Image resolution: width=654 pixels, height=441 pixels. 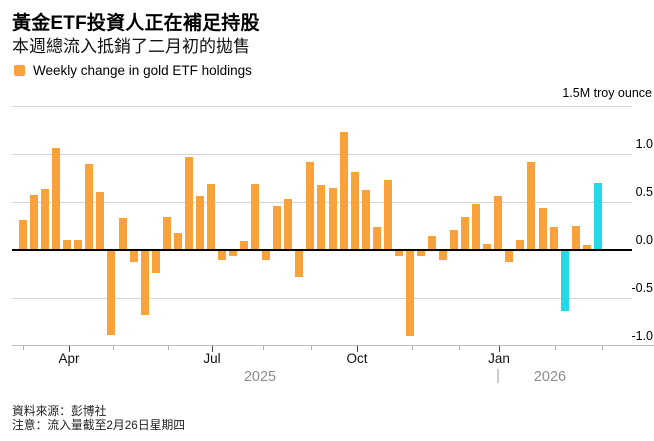 What do you see at coordinates (59, 411) in the screenshot?
I see `source-note: 資料來源：彭博社` at bounding box center [59, 411].